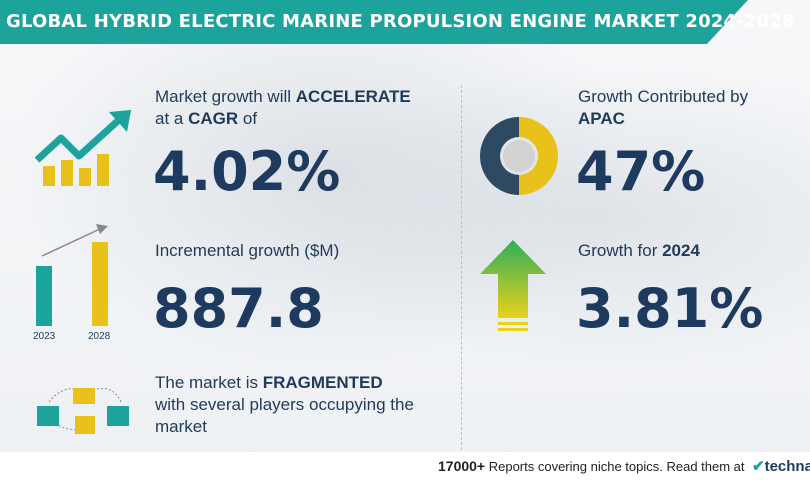 This screenshot has height=480, width=810. Describe the element at coordinates (620, 250) in the screenshot. I see `growth2024-label-text: Growth for` at that location.